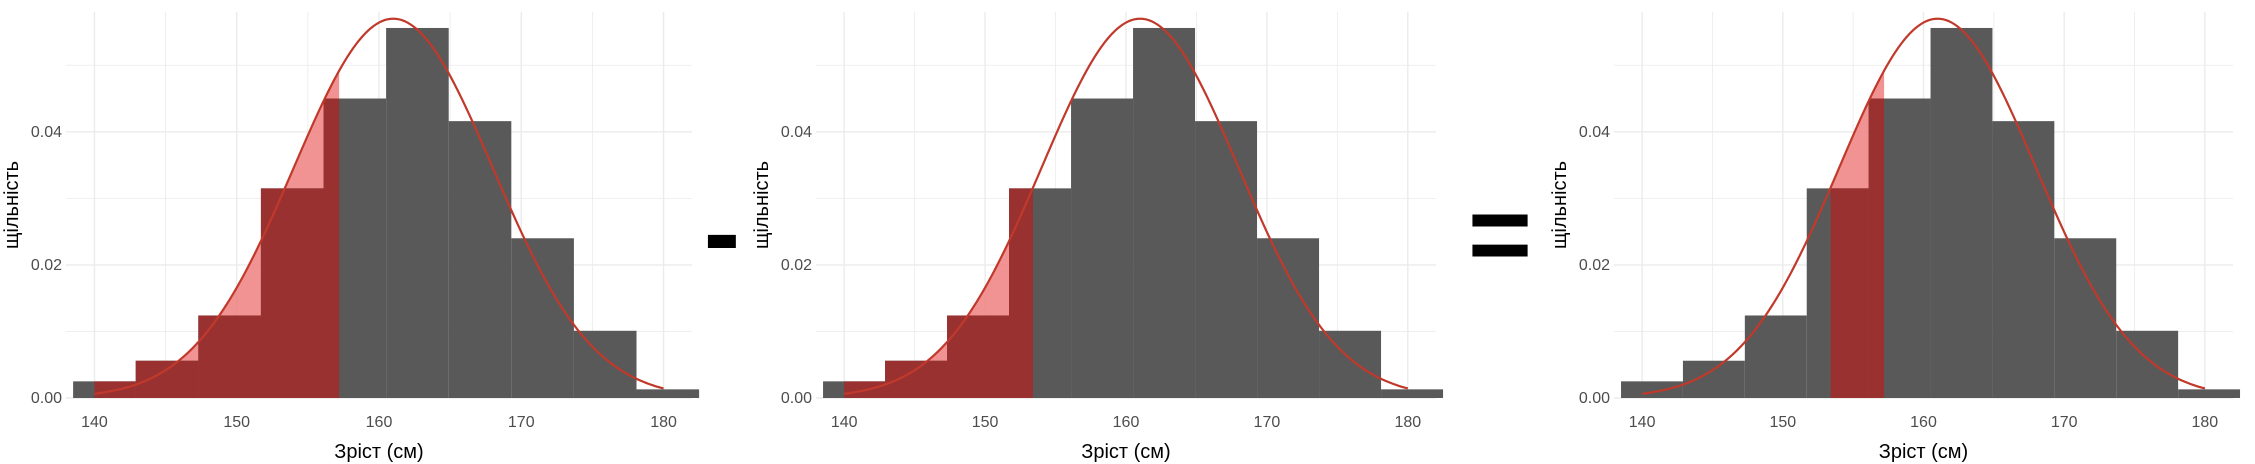 The width and height of the screenshot is (2255, 464). What do you see at coordinates (722, 232) in the screenshot?
I see `minus-operator: -` at bounding box center [722, 232].